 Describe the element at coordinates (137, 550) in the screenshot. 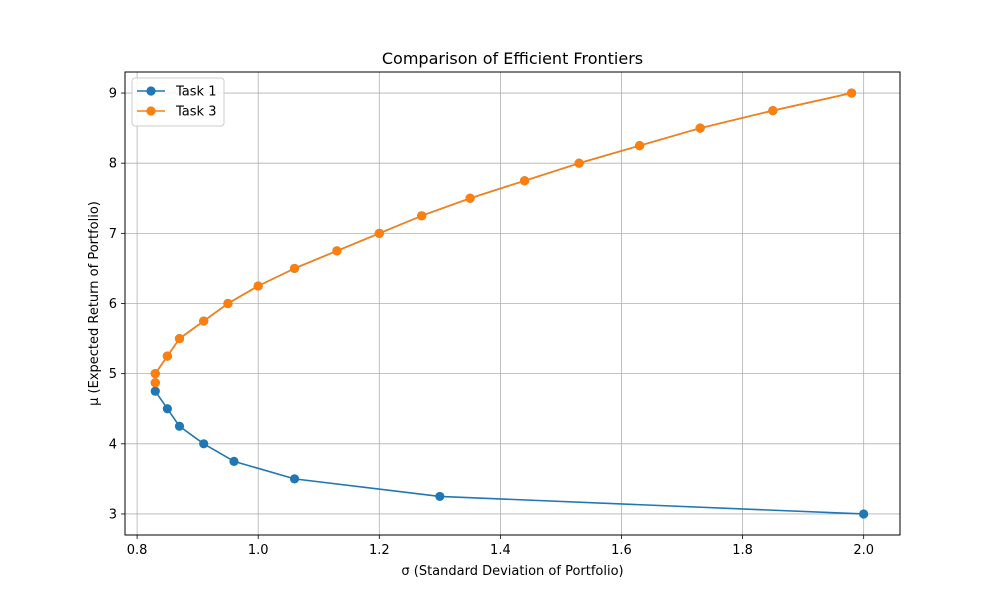

I see `x-tick-label: 0.8` at that location.